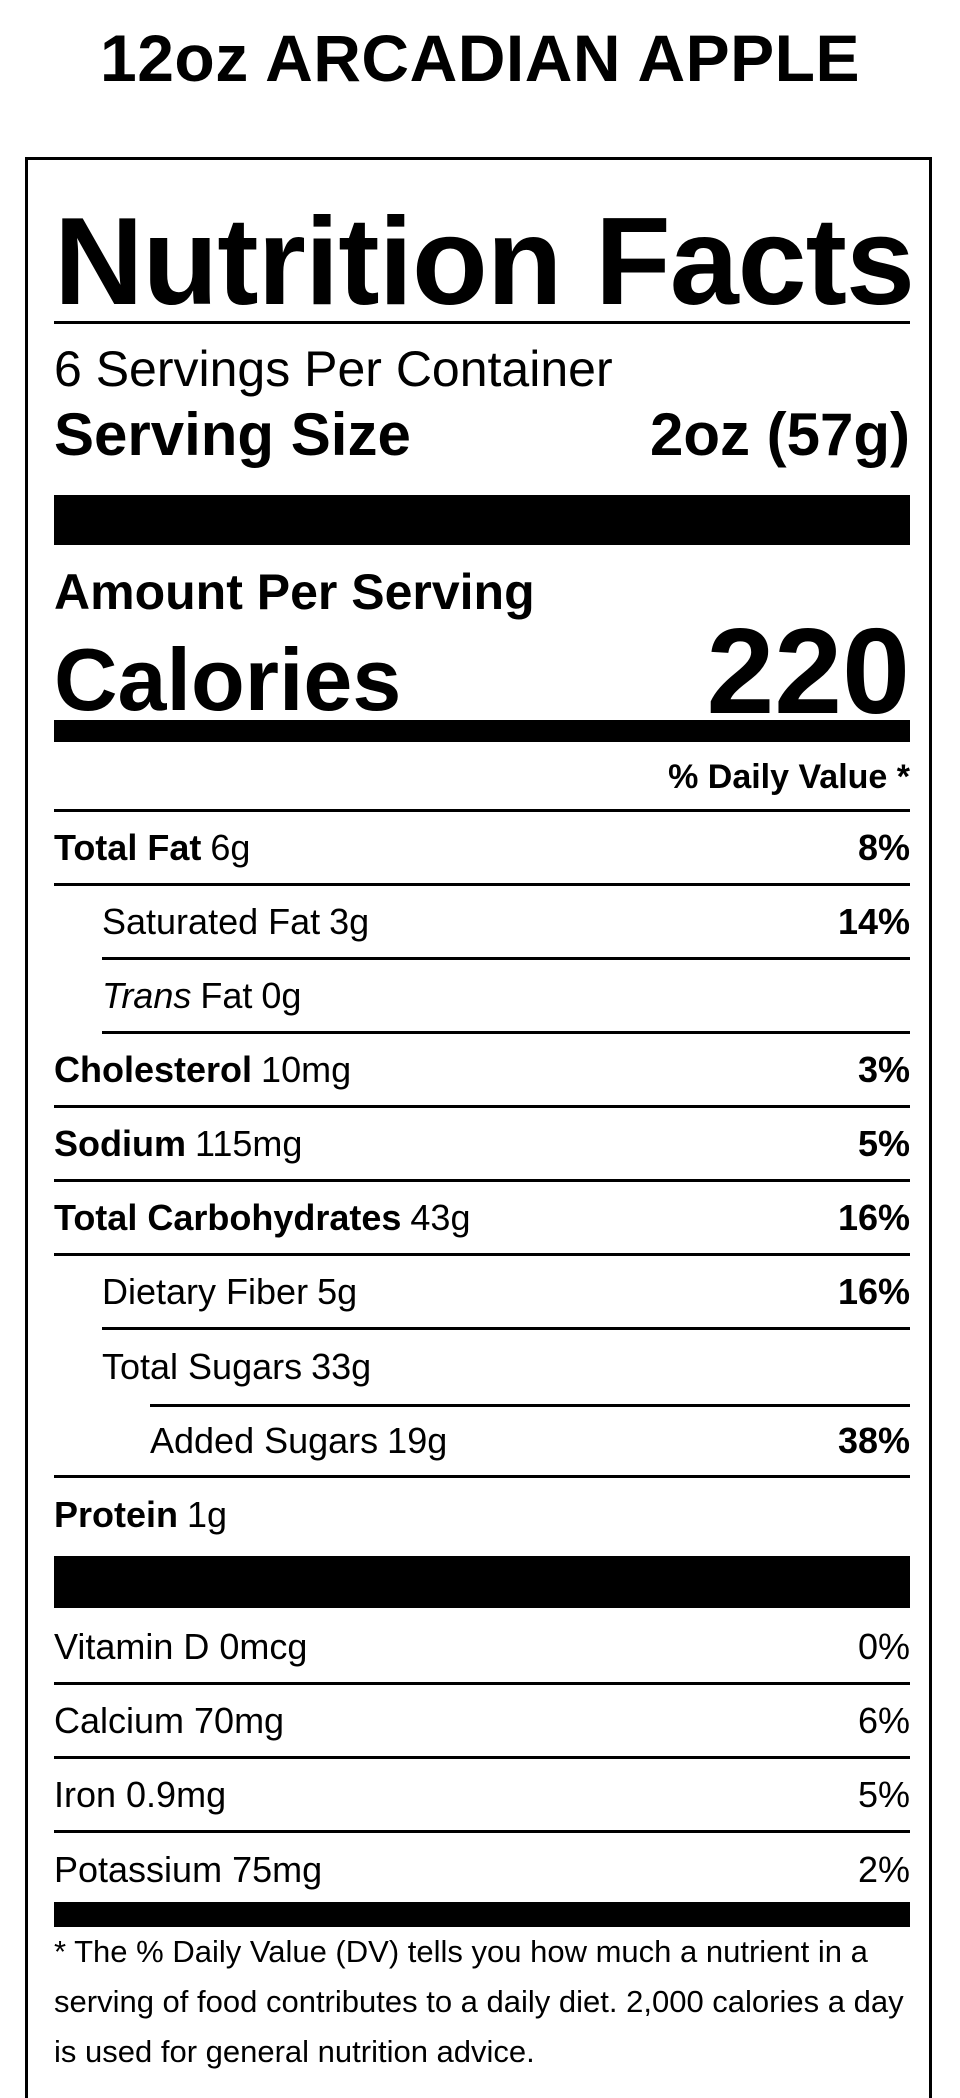  What do you see at coordinates (211, 921) in the screenshot?
I see `nutrient-name: Saturated Fat` at bounding box center [211, 921].